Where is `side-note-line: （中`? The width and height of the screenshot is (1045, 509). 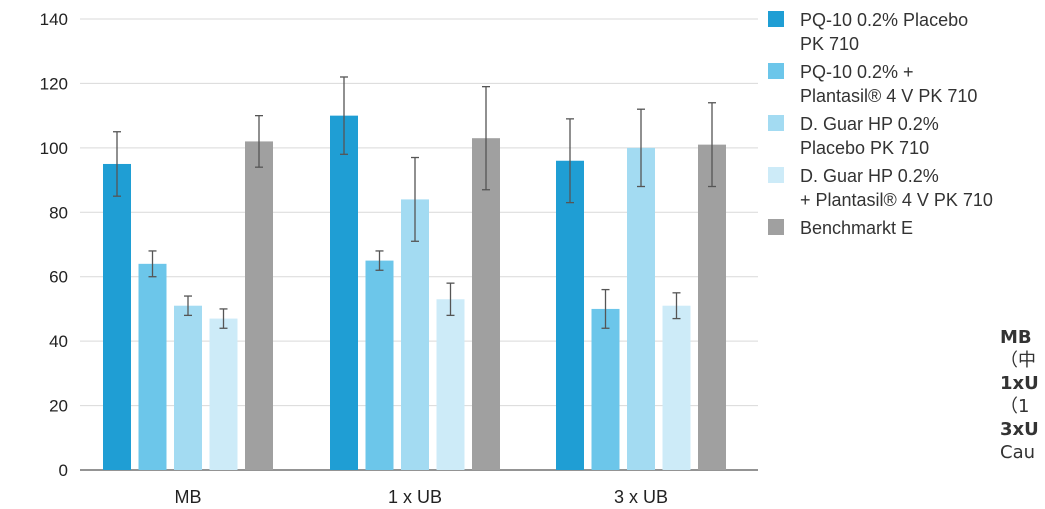 side-note-line: （中 is located at coordinates (1018, 360).